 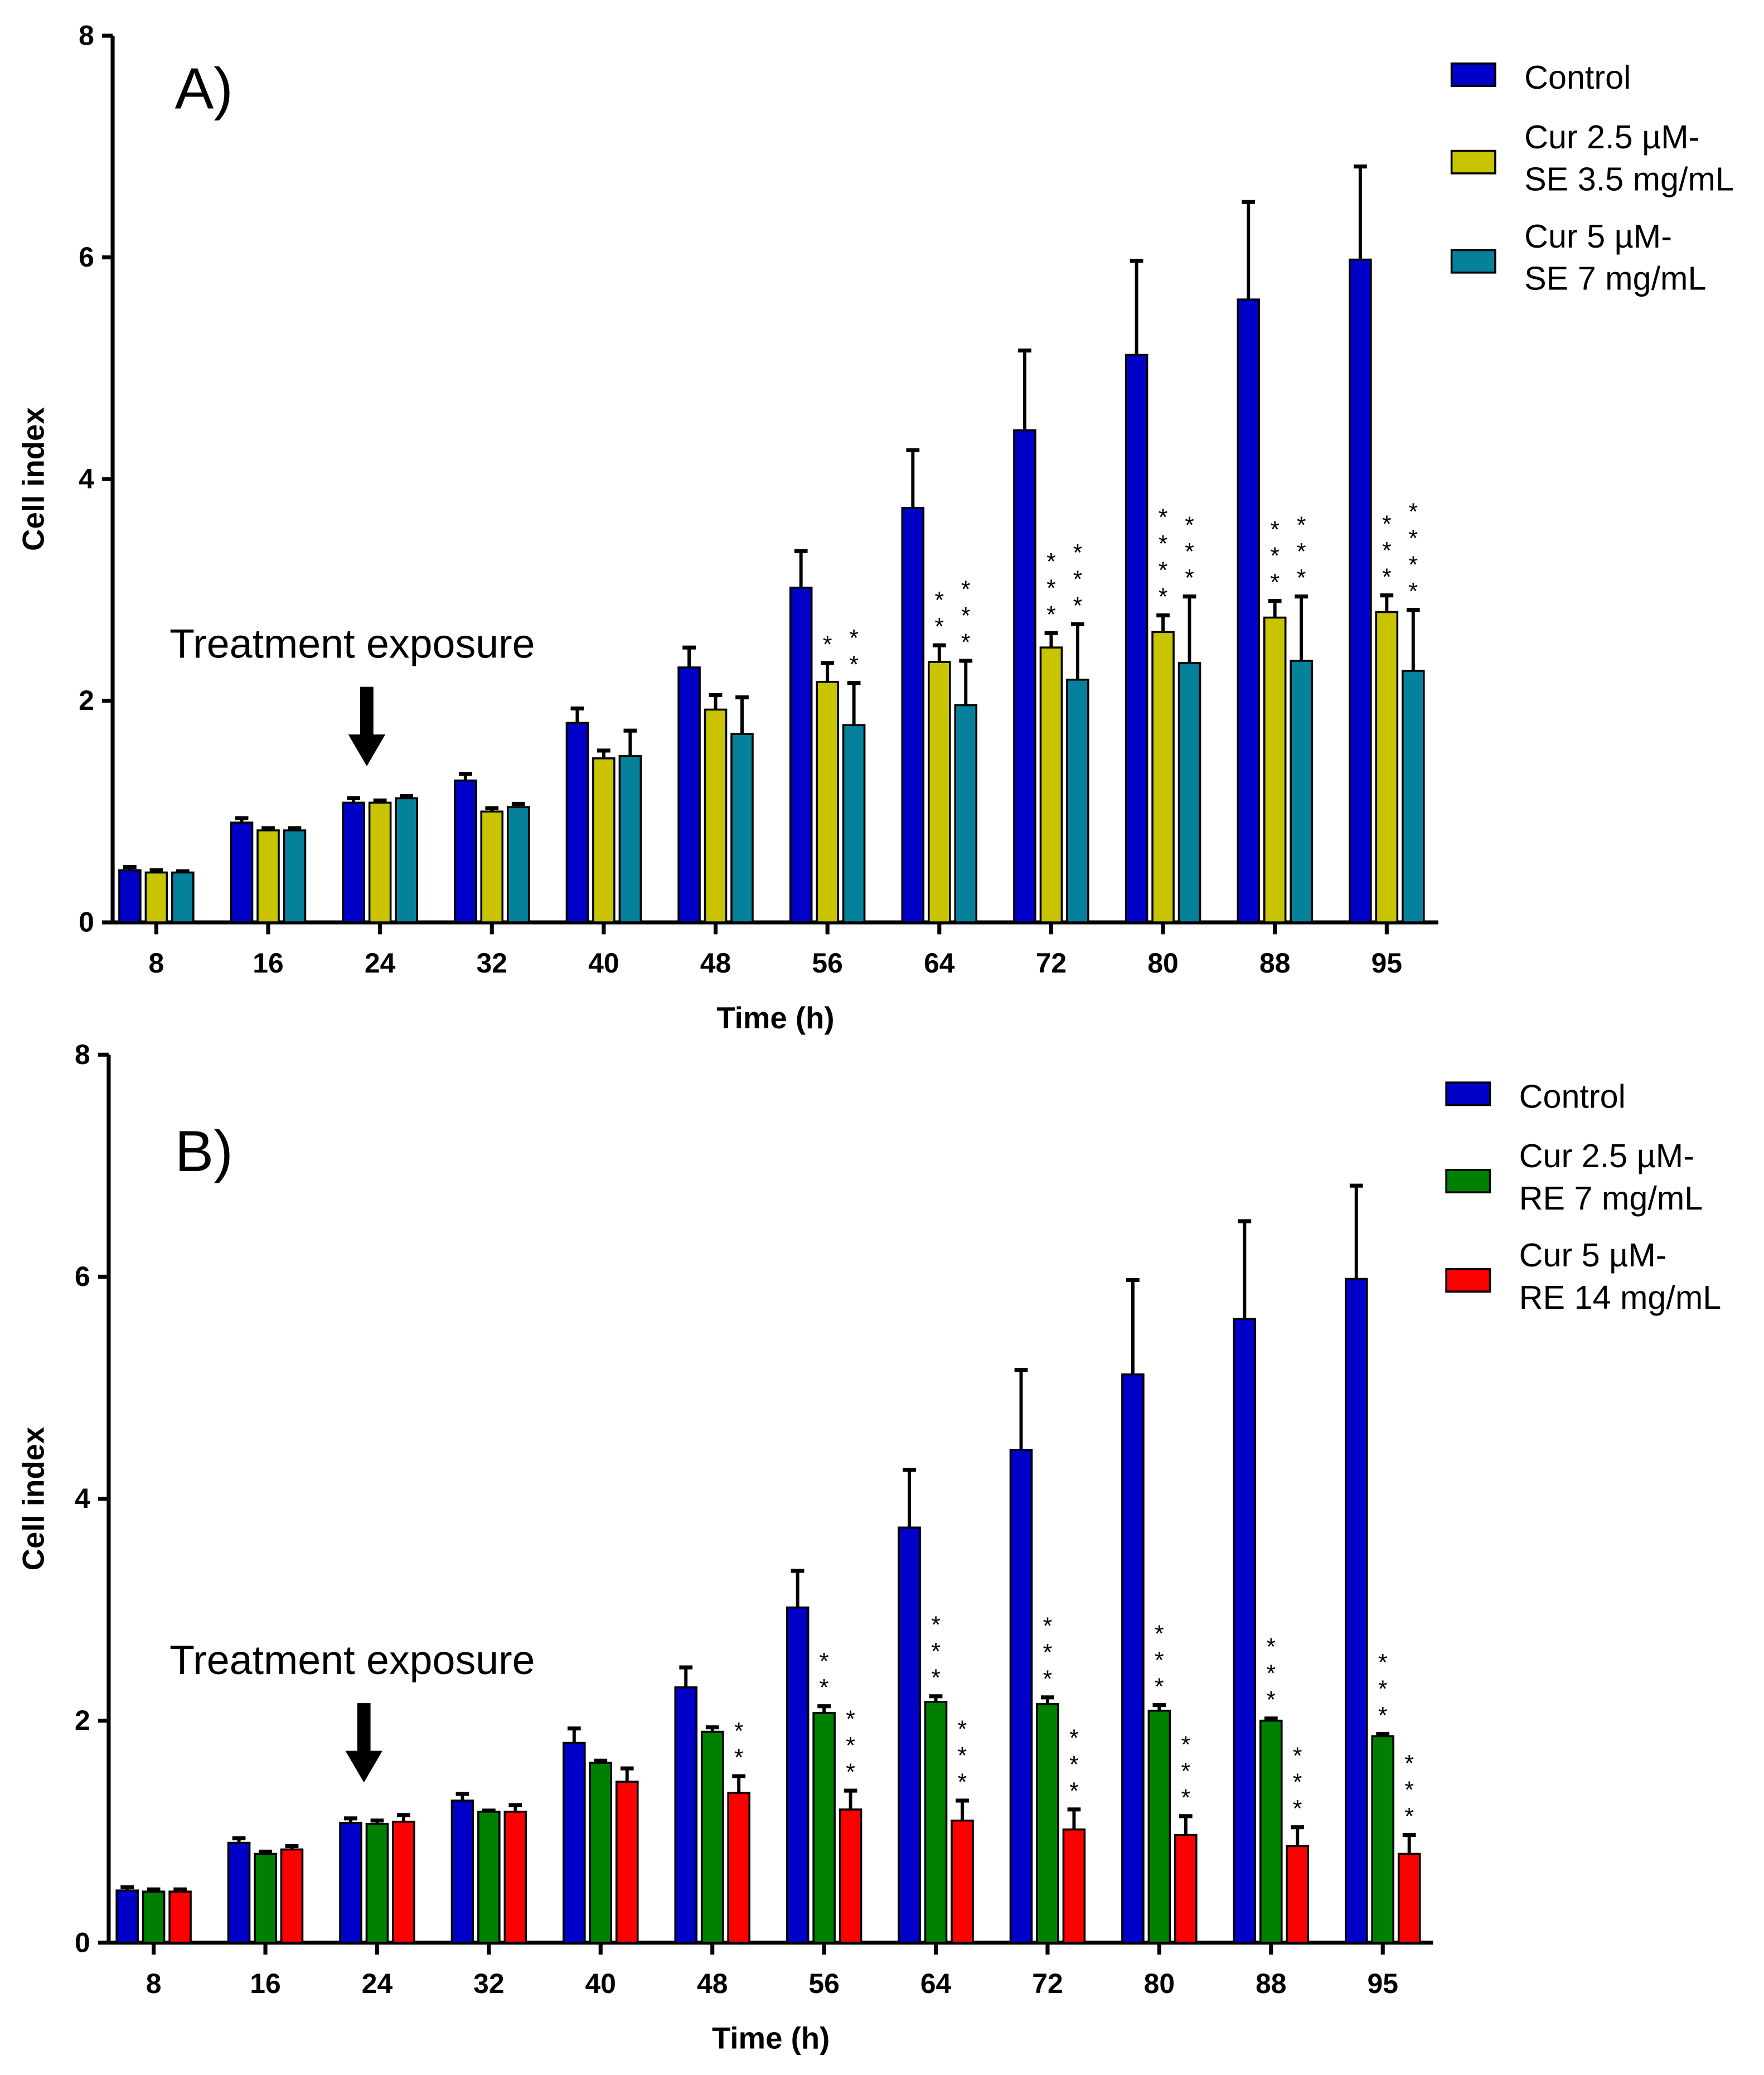 I want to click on x-tick-label: 8, so click(x=154, y=1983).